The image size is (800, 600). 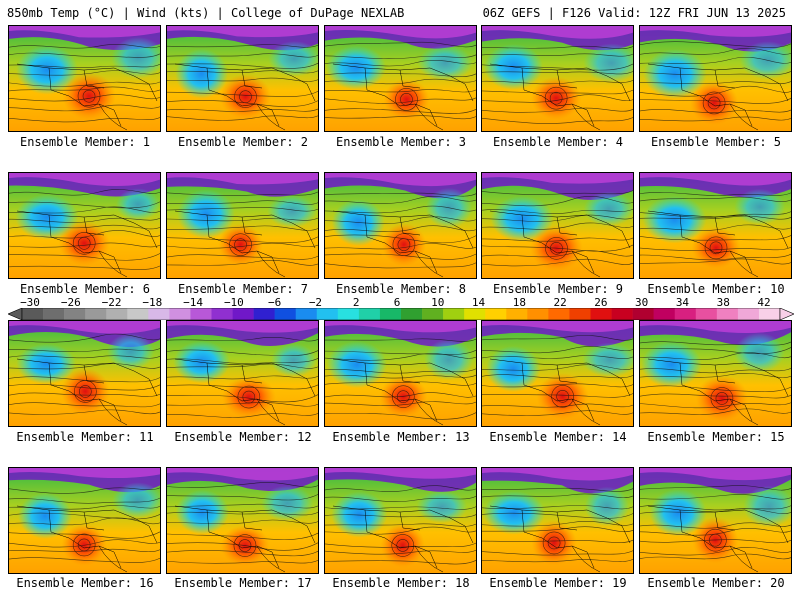 What do you see at coordinates (716, 583) in the screenshot?
I see `ensemble-member-label: Ensemble Member: 20` at bounding box center [716, 583].